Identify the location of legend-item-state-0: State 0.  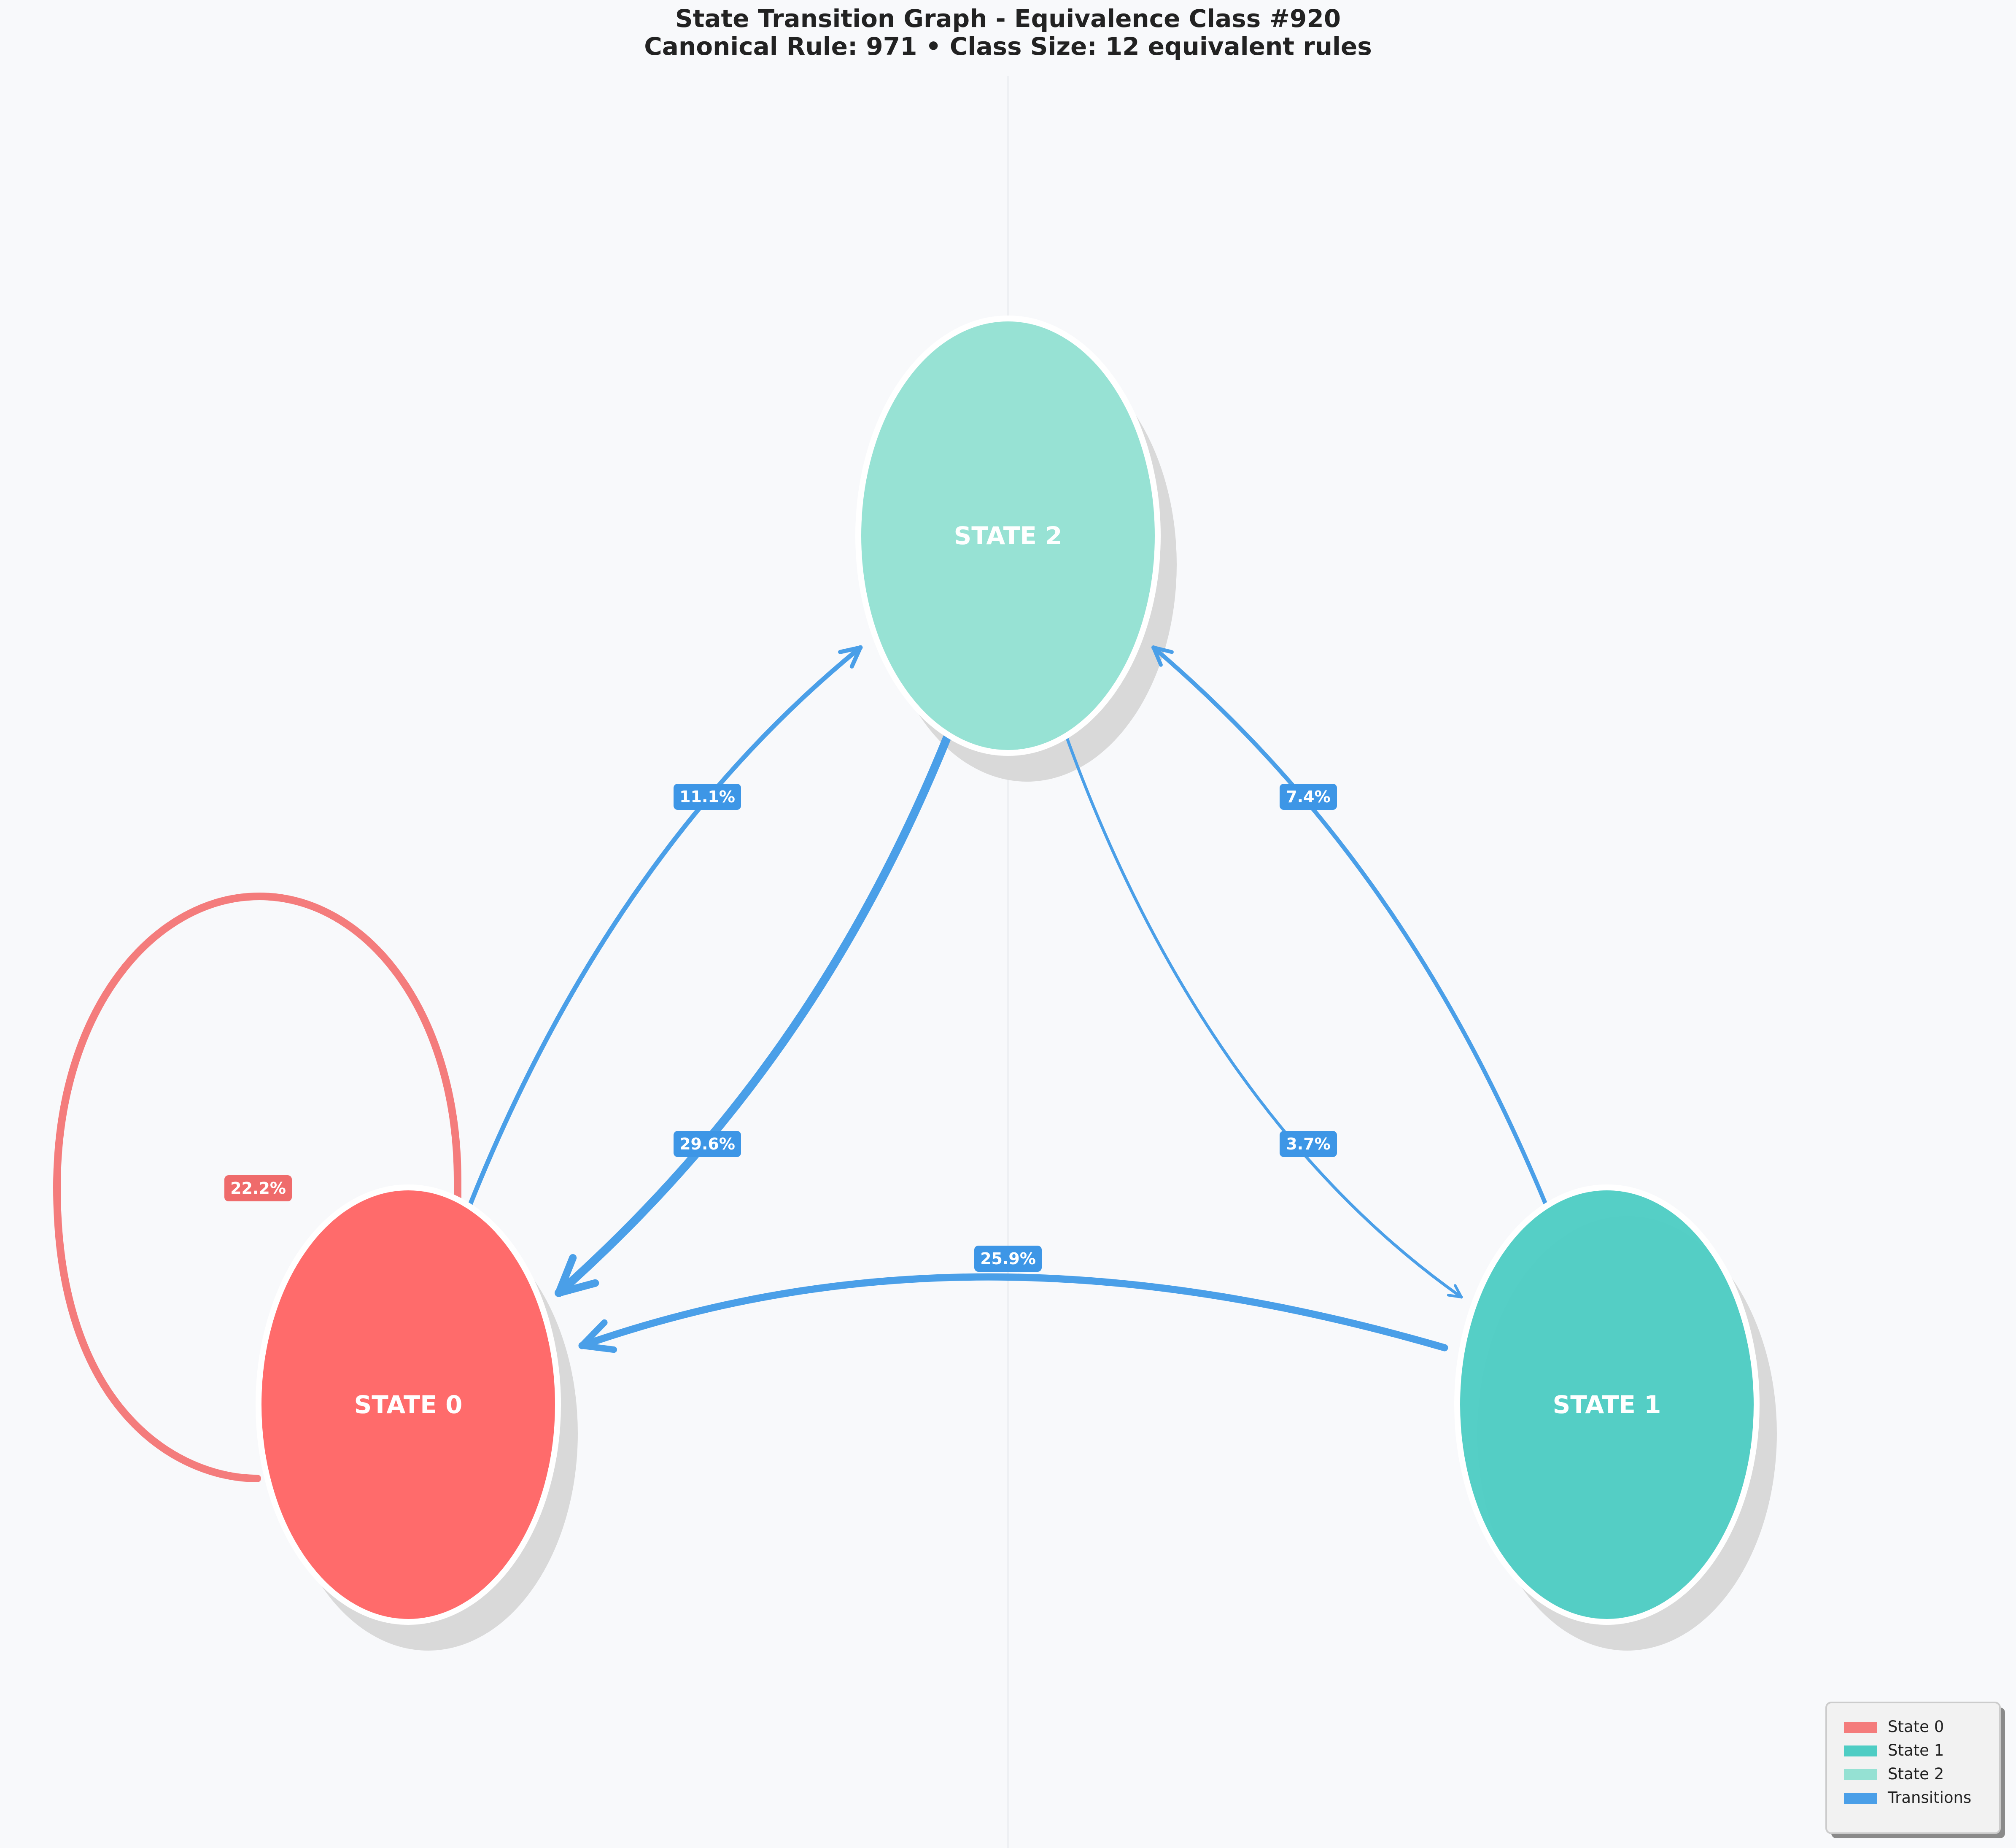
(1894, 1727).